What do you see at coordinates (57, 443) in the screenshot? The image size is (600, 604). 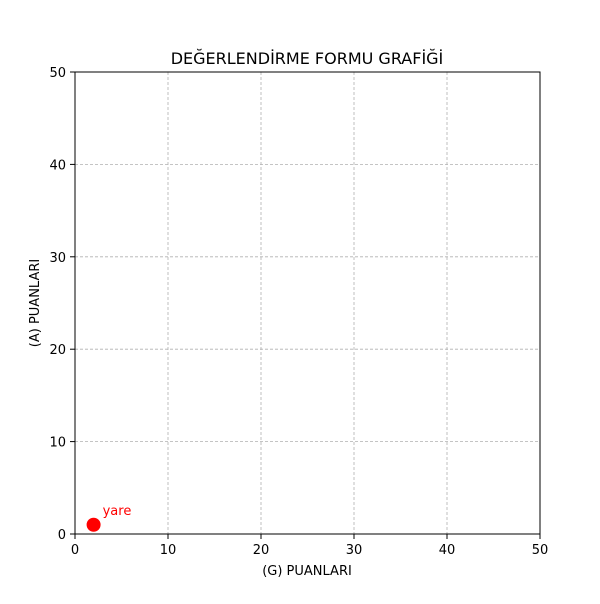 I see `y-tick-label: 10` at bounding box center [57, 443].